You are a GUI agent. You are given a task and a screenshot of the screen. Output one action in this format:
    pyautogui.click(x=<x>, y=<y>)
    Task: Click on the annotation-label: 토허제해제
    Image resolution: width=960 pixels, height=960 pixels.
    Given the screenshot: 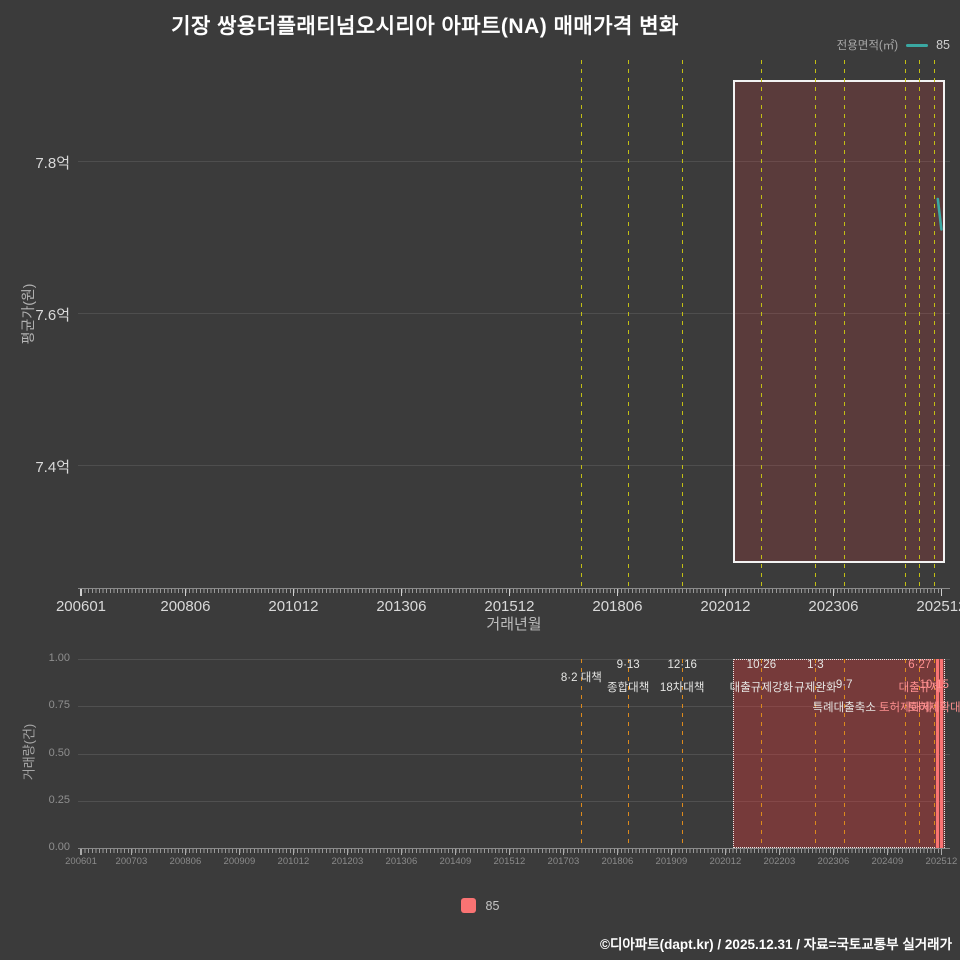 What is the action you would take?
    pyautogui.click(x=905, y=708)
    